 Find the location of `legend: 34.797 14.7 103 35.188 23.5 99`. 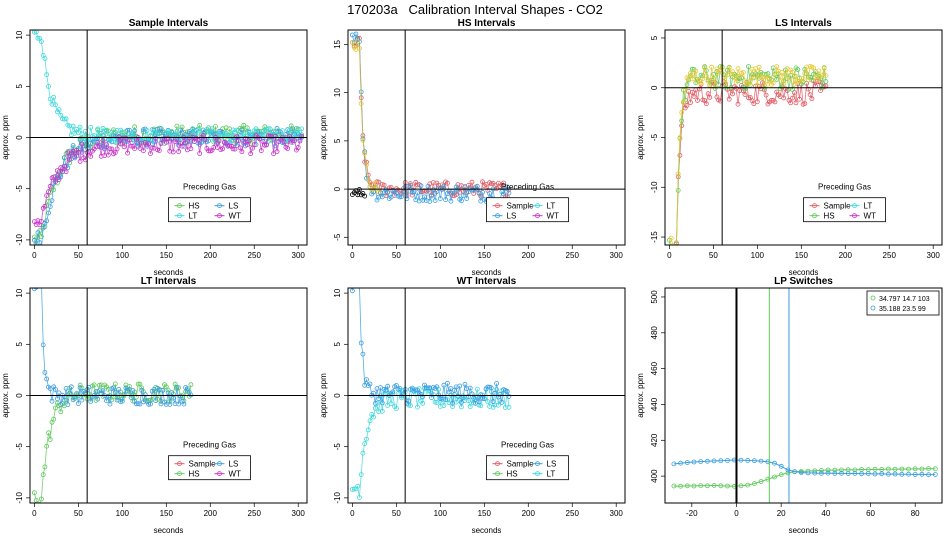

legend: 34.797 14.7 103 35.188 23.5 99 is located at coordinates (903, 303).